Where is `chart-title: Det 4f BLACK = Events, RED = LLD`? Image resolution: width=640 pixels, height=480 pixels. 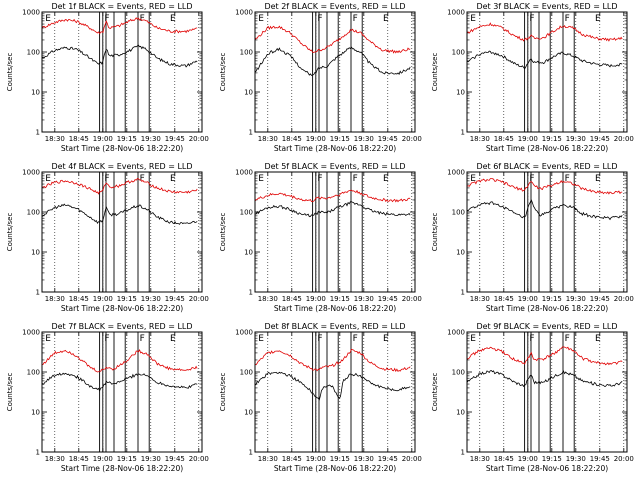 chart-title: Det 4f BLACK = Events, RED = LLD is located at coordinates (121, 166).